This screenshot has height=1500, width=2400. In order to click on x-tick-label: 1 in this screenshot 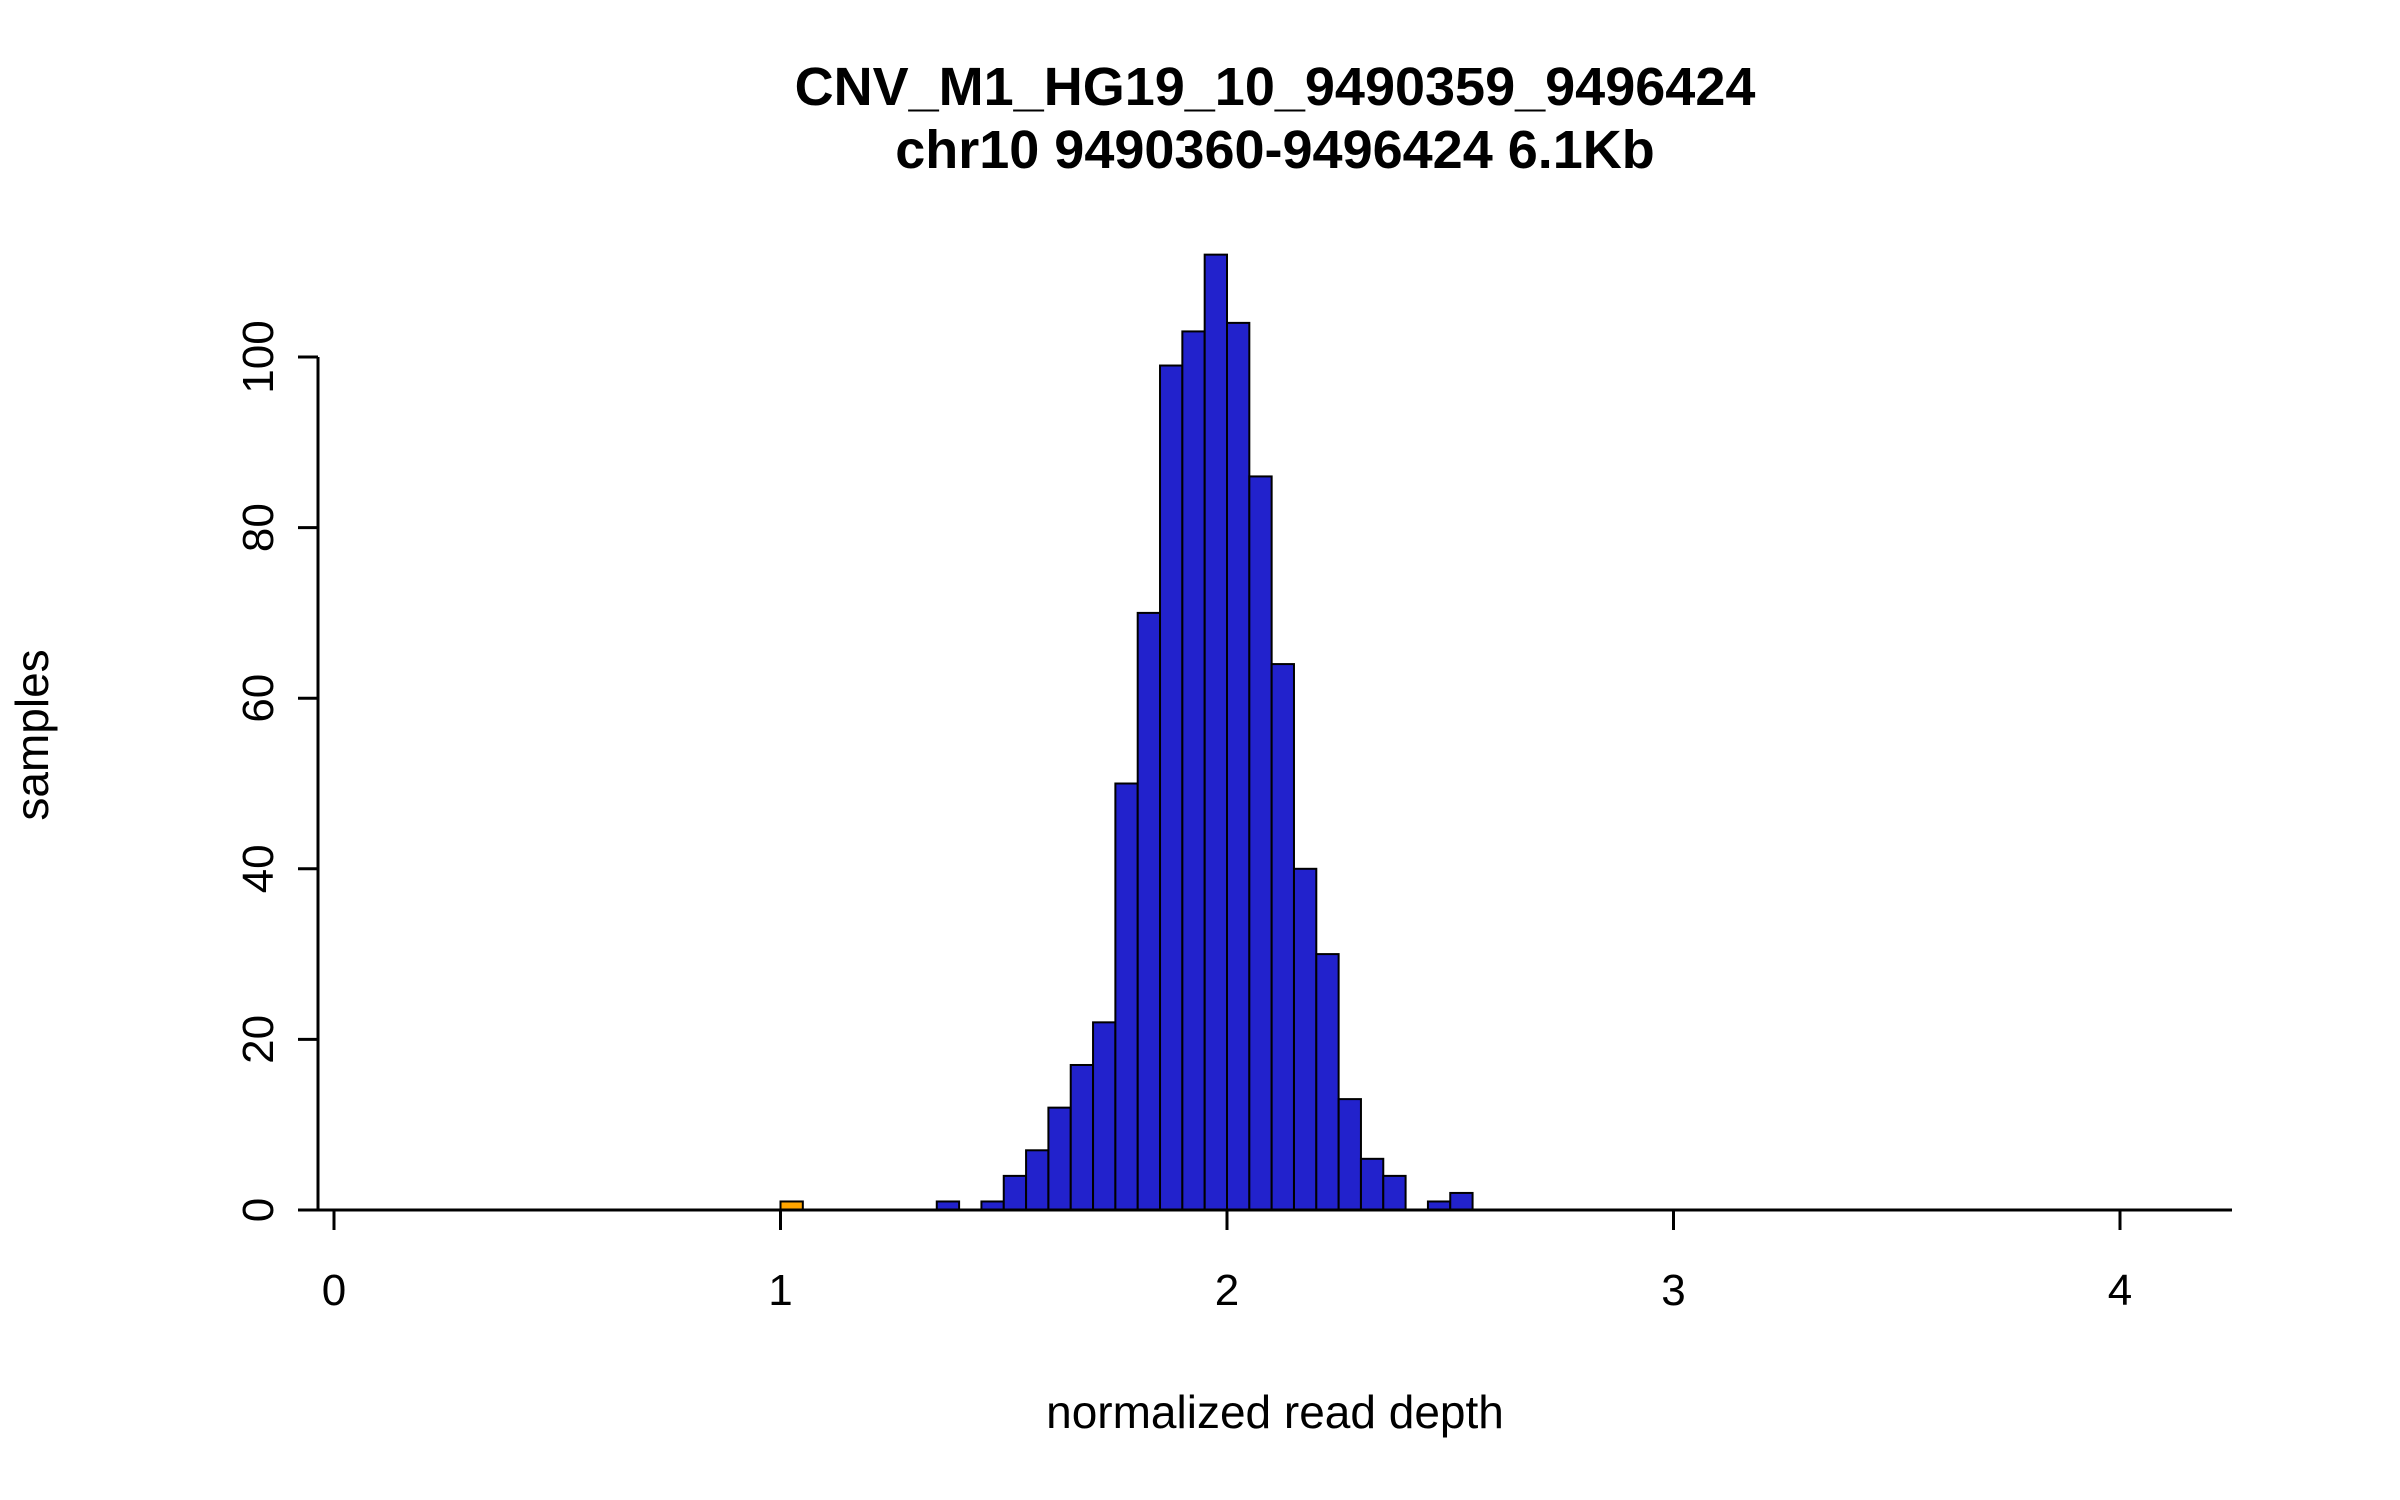, I will do `click(780, 1290)`.